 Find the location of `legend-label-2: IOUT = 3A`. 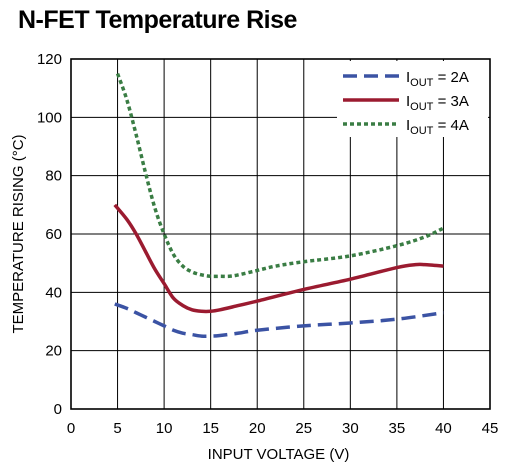

legend-label-2: IOUT = 3A is located at coordinates (437, 103).